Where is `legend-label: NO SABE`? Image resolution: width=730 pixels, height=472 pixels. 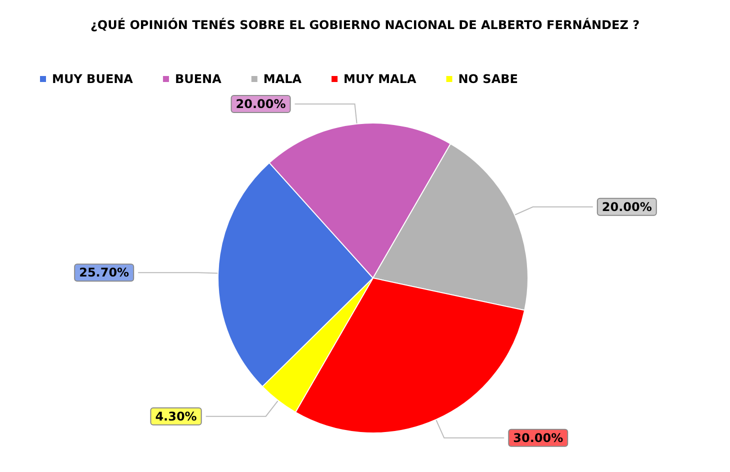
legend-label: NO SABE is located at coordinates (488, 79).